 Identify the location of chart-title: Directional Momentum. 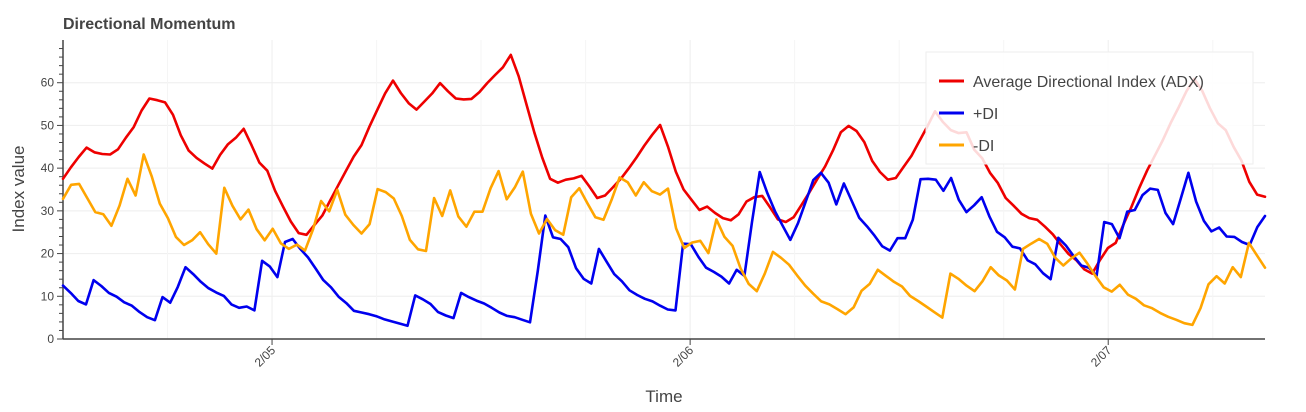
(149, 24).